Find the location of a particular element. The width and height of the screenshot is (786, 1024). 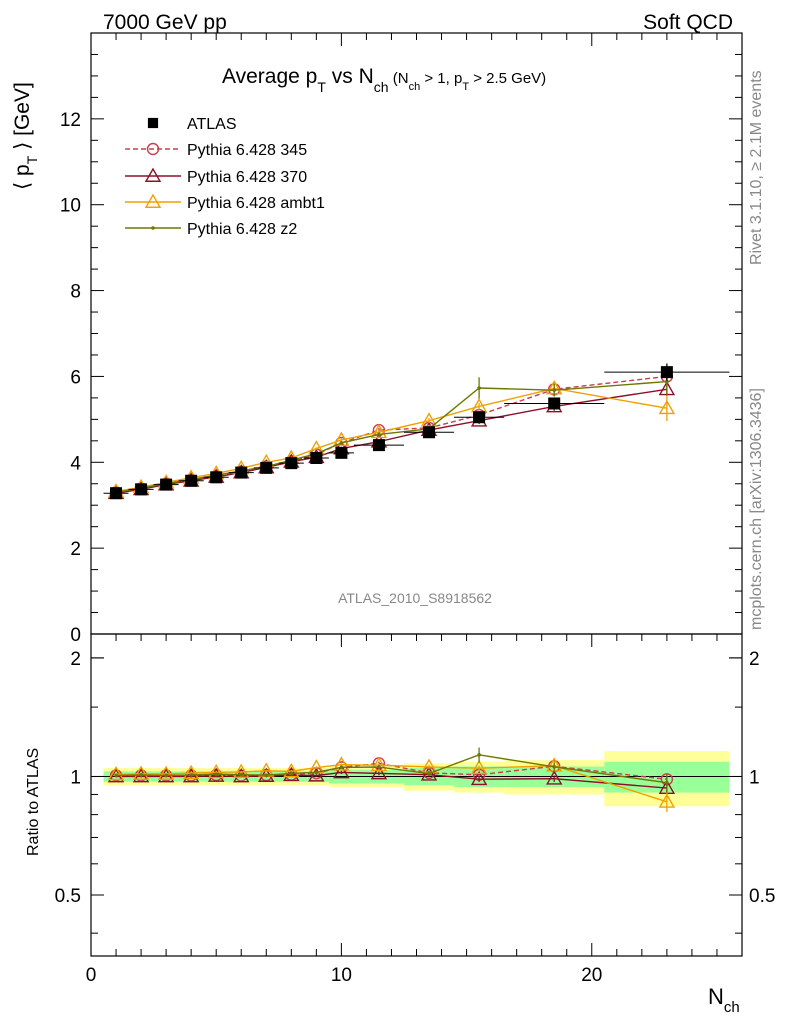

series-line-z2 is located at coordinates (391, 437).